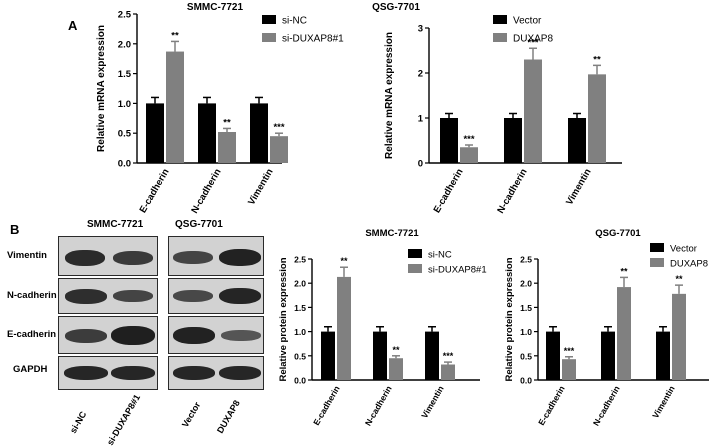 The height and width of the screenshot is (447, 709). I want to click on blot-row-label: GAPDH, so click(30, 369).